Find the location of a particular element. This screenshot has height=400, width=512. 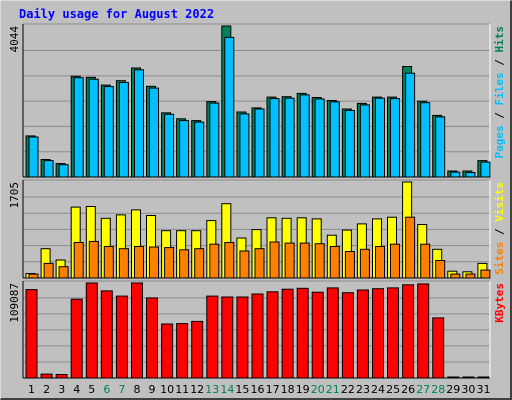

legend-text: Sites is located at coordinates (499, 258).